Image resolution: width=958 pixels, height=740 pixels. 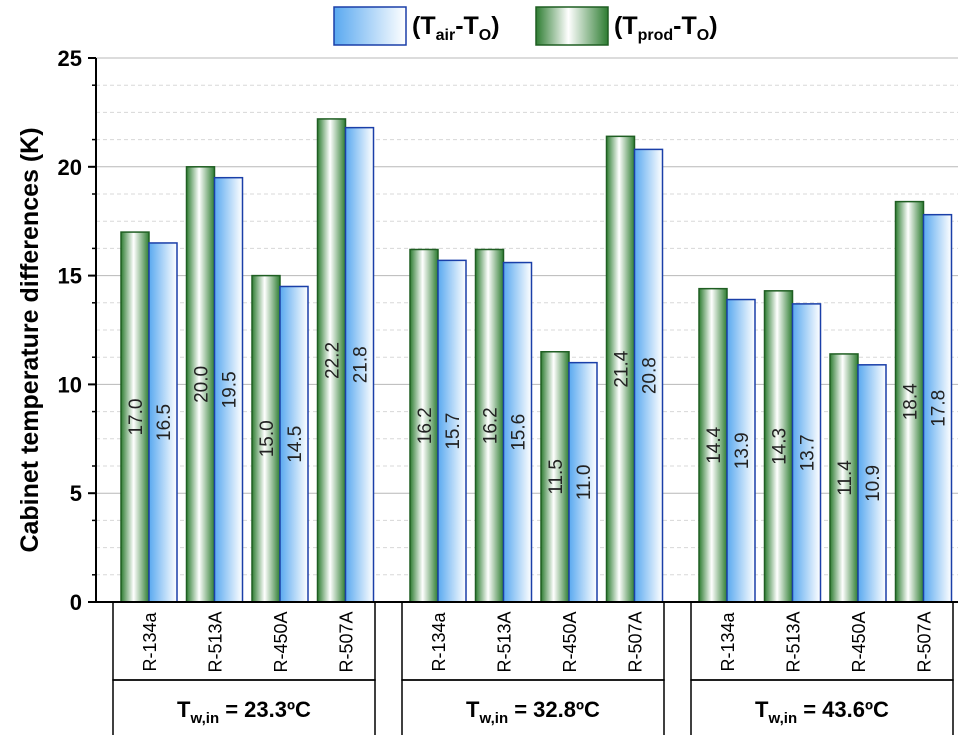 What do you see at coordinates (70, 58) in the screenshot?
I see `y-tick-label: 25` at bounding box center [70, 58].